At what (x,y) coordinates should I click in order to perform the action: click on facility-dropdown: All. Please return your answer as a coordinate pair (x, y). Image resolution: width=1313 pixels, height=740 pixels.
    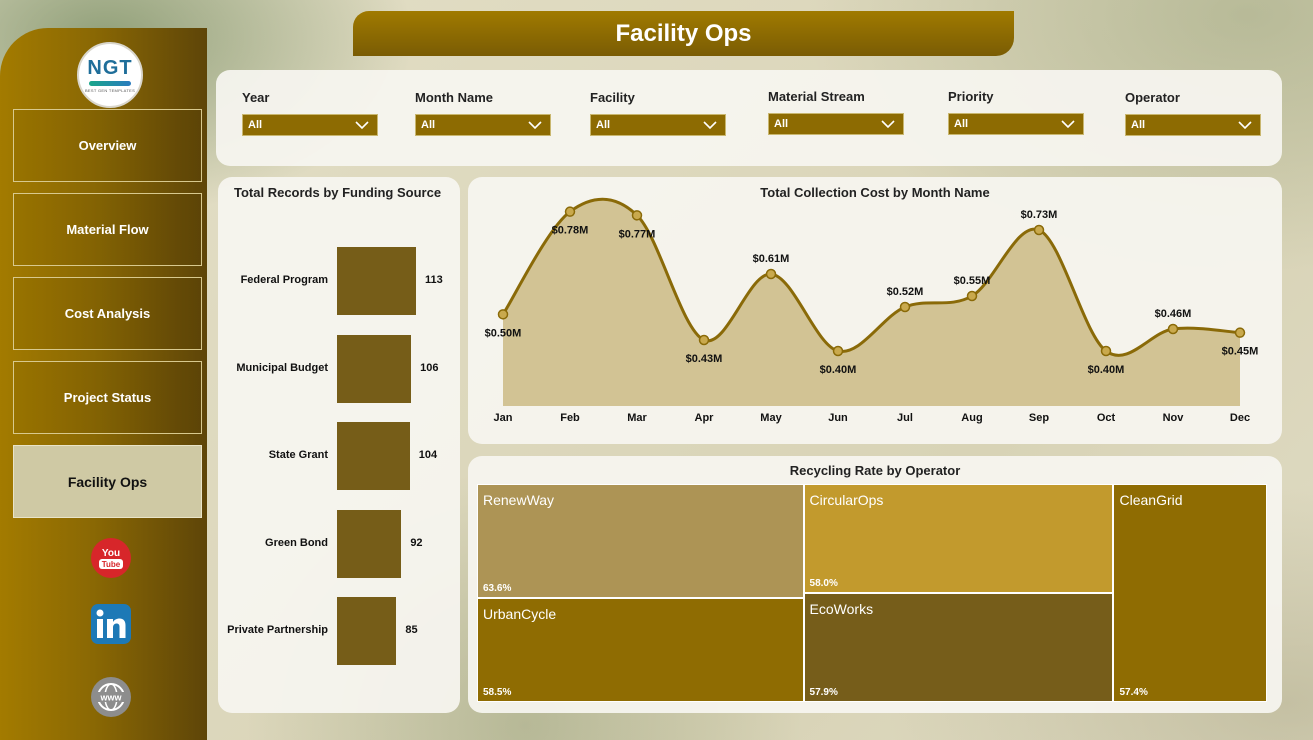
    Looking at the image, I should click on (658, 125).